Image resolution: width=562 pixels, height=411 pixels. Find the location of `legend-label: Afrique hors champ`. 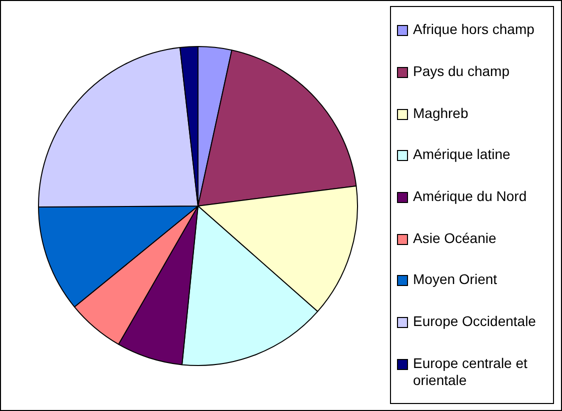

legend-label: Afrique hors champ is located at coordinates (473, 29).